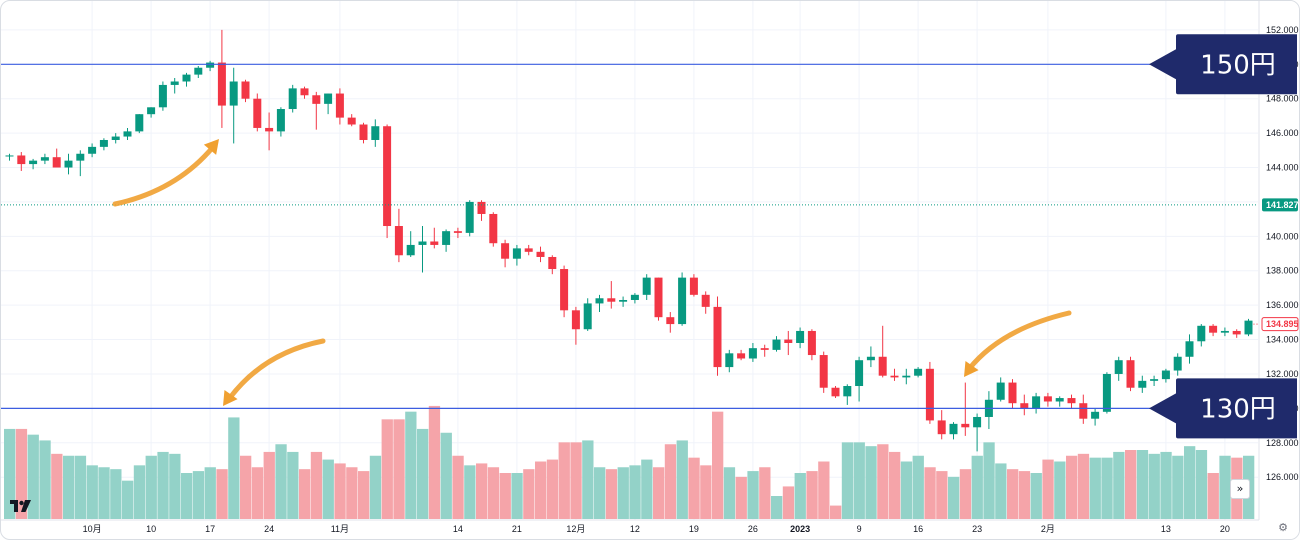  I want to click on tradingview-logo-icon, so click(21, 506).